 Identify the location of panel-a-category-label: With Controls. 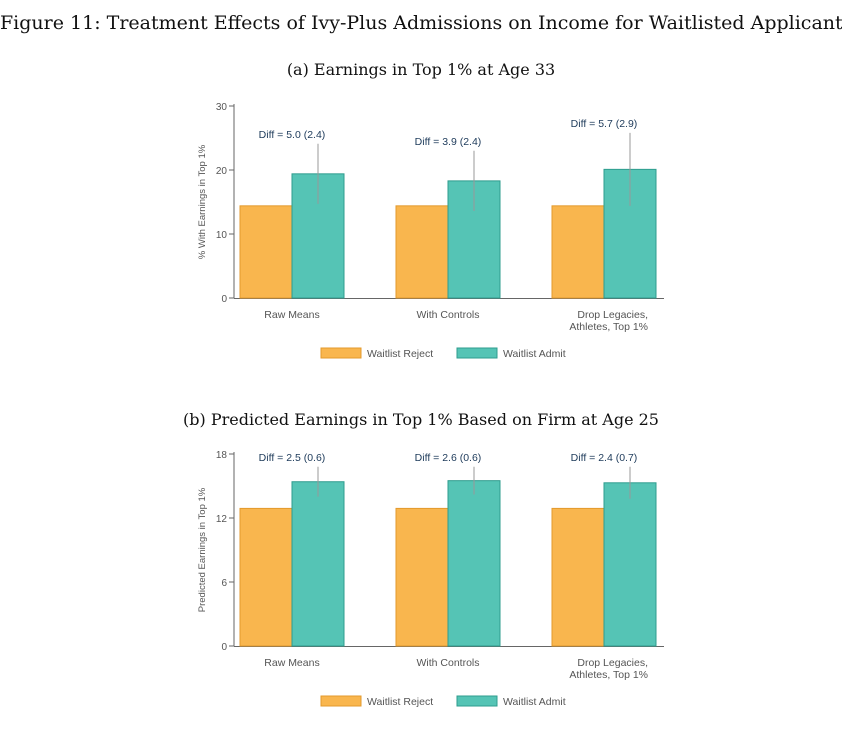
(447, 315).